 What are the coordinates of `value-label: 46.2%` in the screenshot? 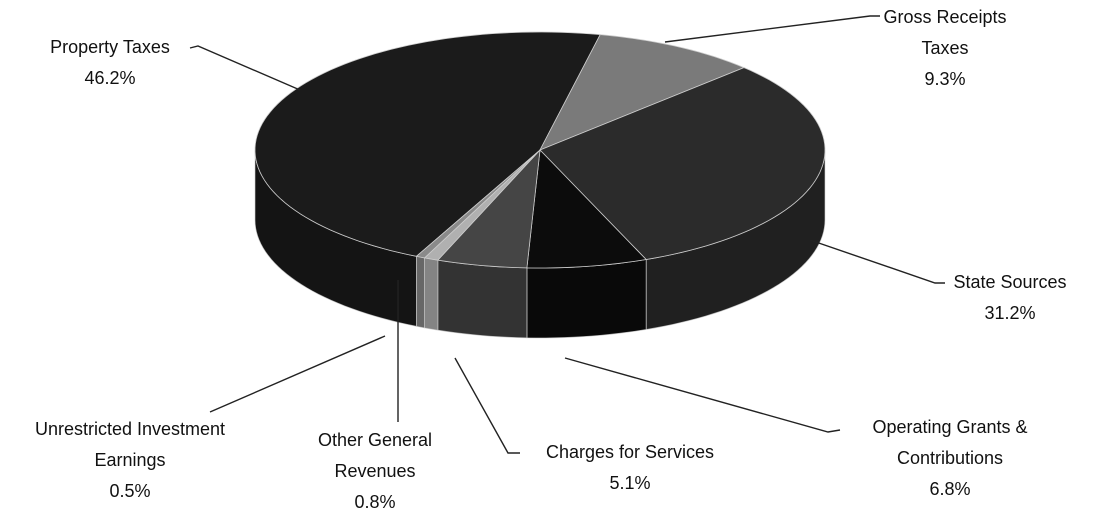 It's located at (110, 78).